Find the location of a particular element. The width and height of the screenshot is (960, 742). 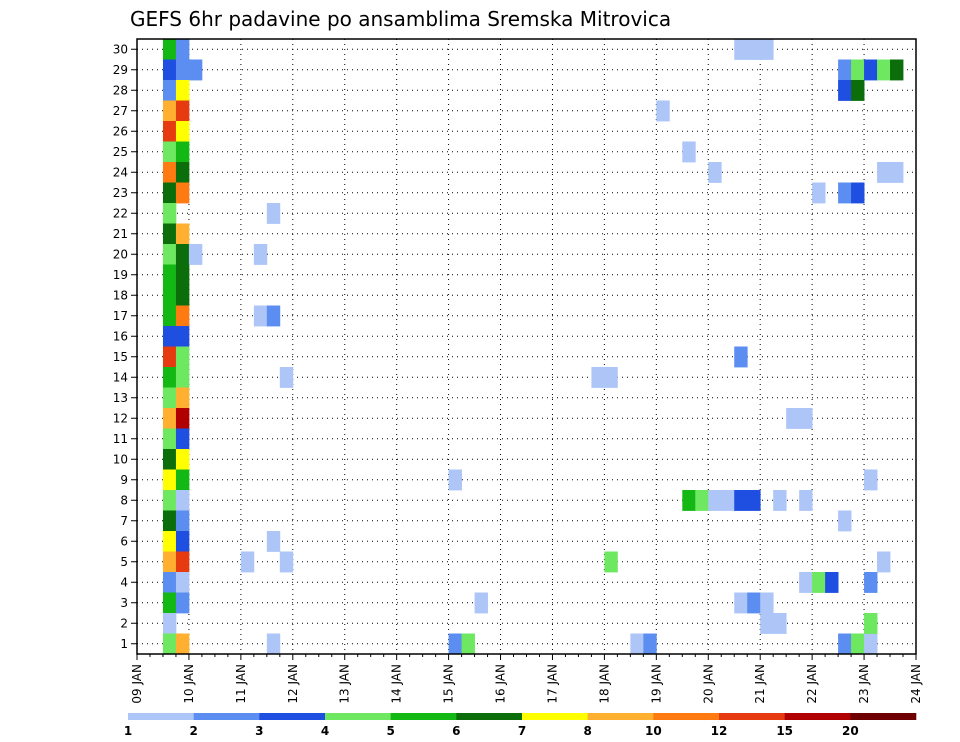

colorbar-label: 10 is located at coordinates (653, 731).